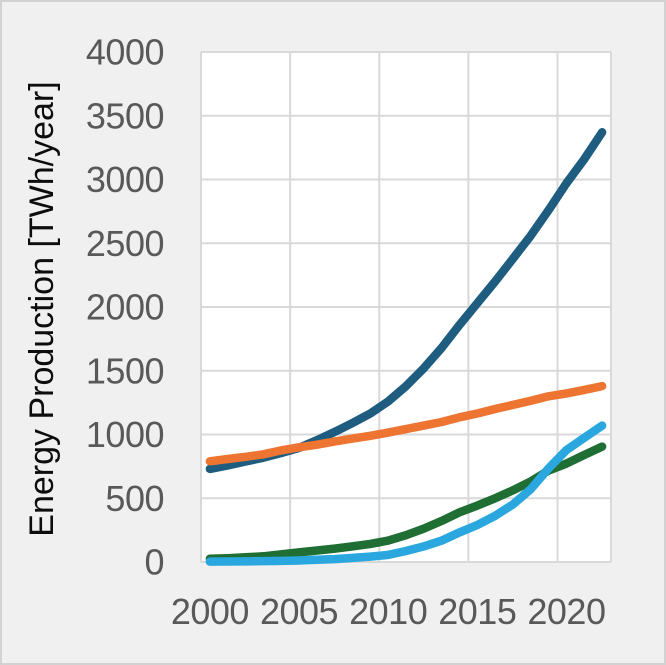 Image resolution: width=666 pixels, height=665 pixels. Describe the element at coordinates (388, 611) in the screenshot. I see `x-tick-label-2010: 2010` at that location.